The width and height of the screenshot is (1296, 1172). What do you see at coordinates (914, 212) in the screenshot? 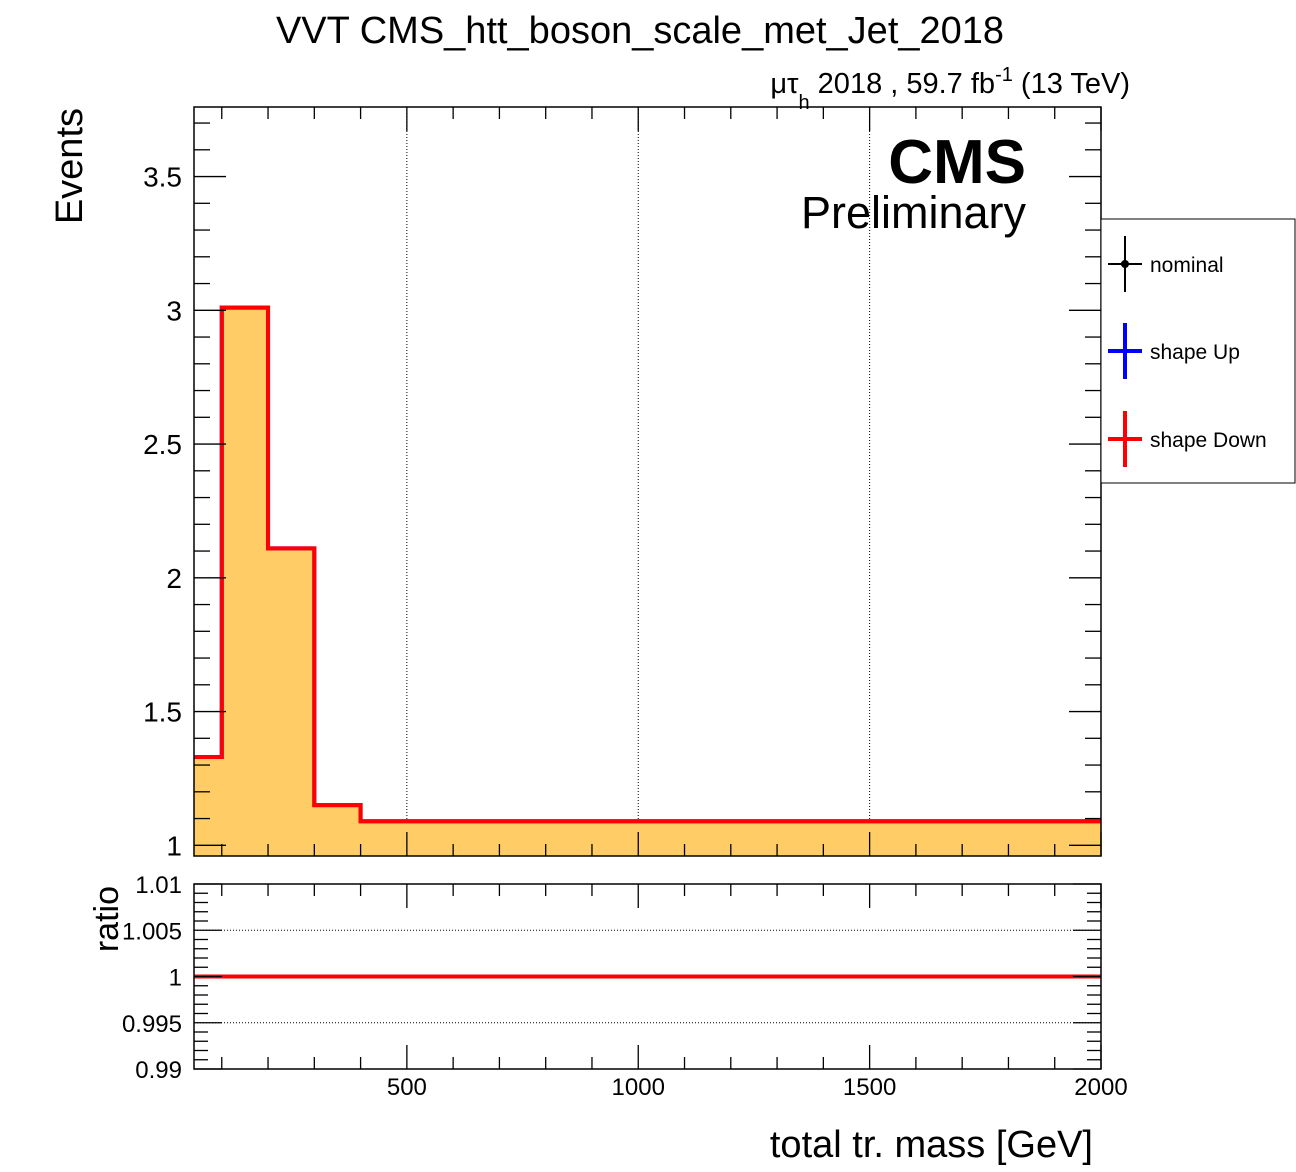
I see `cms-preliminary-label: Preliminary` at bounding box center [914, 212].